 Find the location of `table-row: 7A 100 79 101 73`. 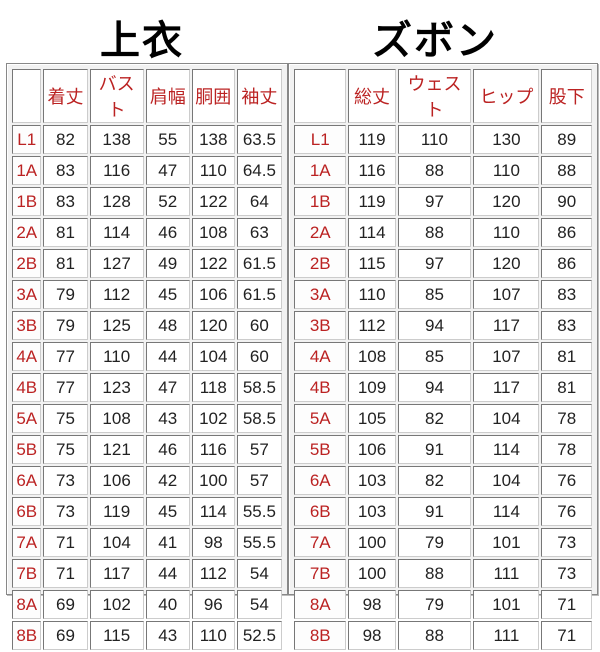

table-row: 7A 100 79 101 73 is located at coordinates (443, 542).